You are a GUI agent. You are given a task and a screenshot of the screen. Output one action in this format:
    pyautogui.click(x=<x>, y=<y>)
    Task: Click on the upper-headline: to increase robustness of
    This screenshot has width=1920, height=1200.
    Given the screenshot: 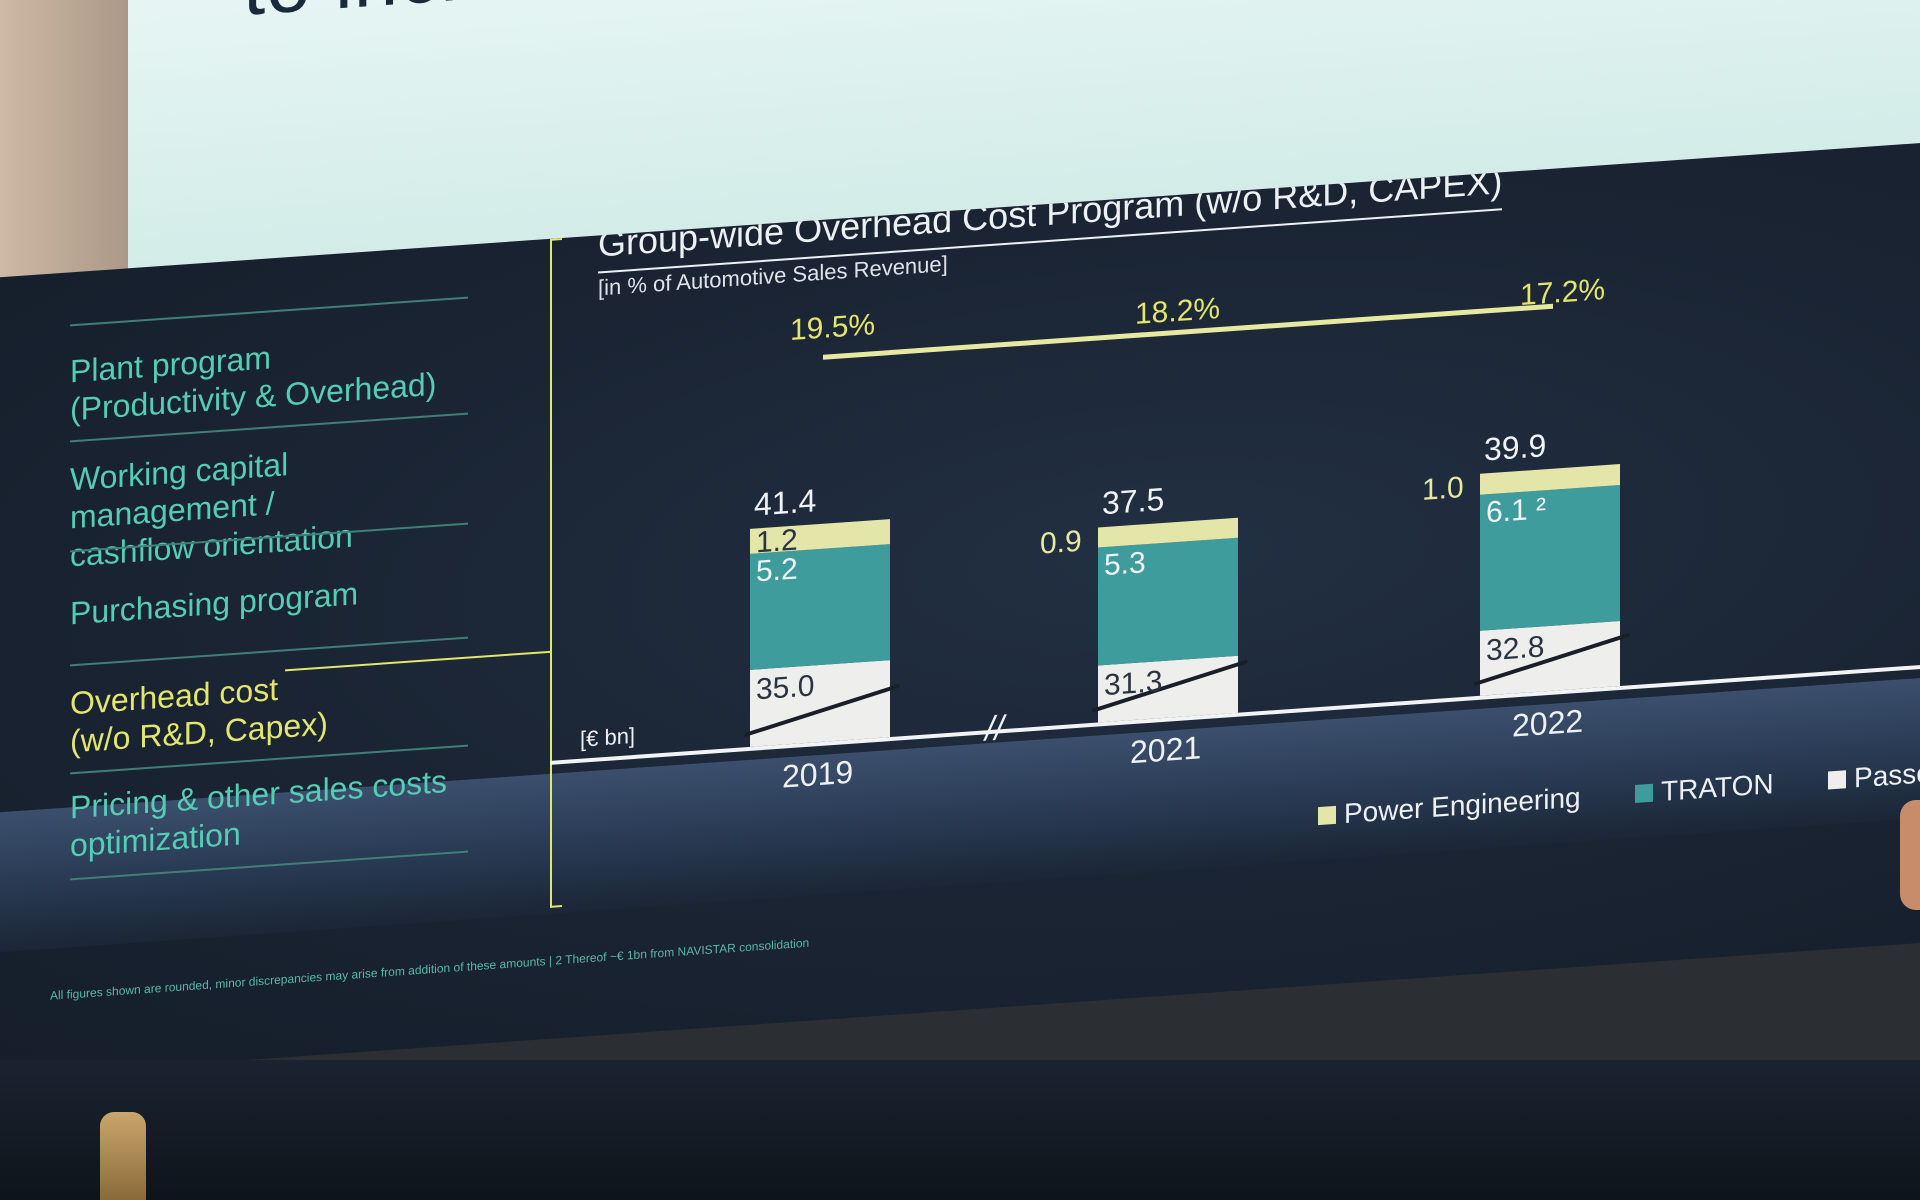 What is the action you would take?
    pyautogui.click(x=702, y=17)
    